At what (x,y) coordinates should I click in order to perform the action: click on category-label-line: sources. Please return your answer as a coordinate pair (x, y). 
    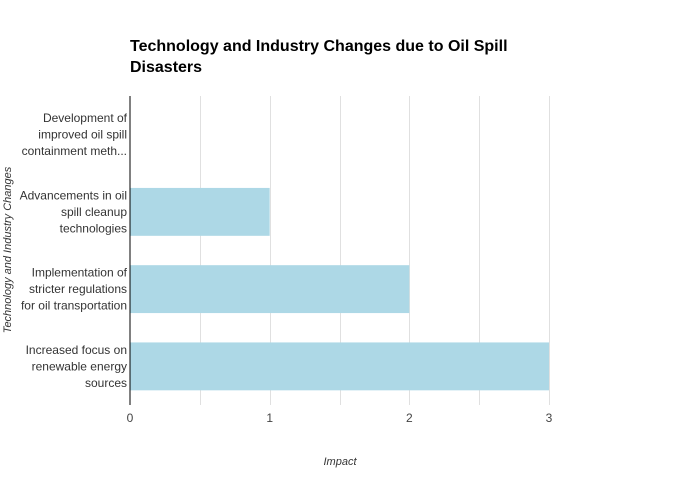
    Looking at the image, I should click on (106, 383).